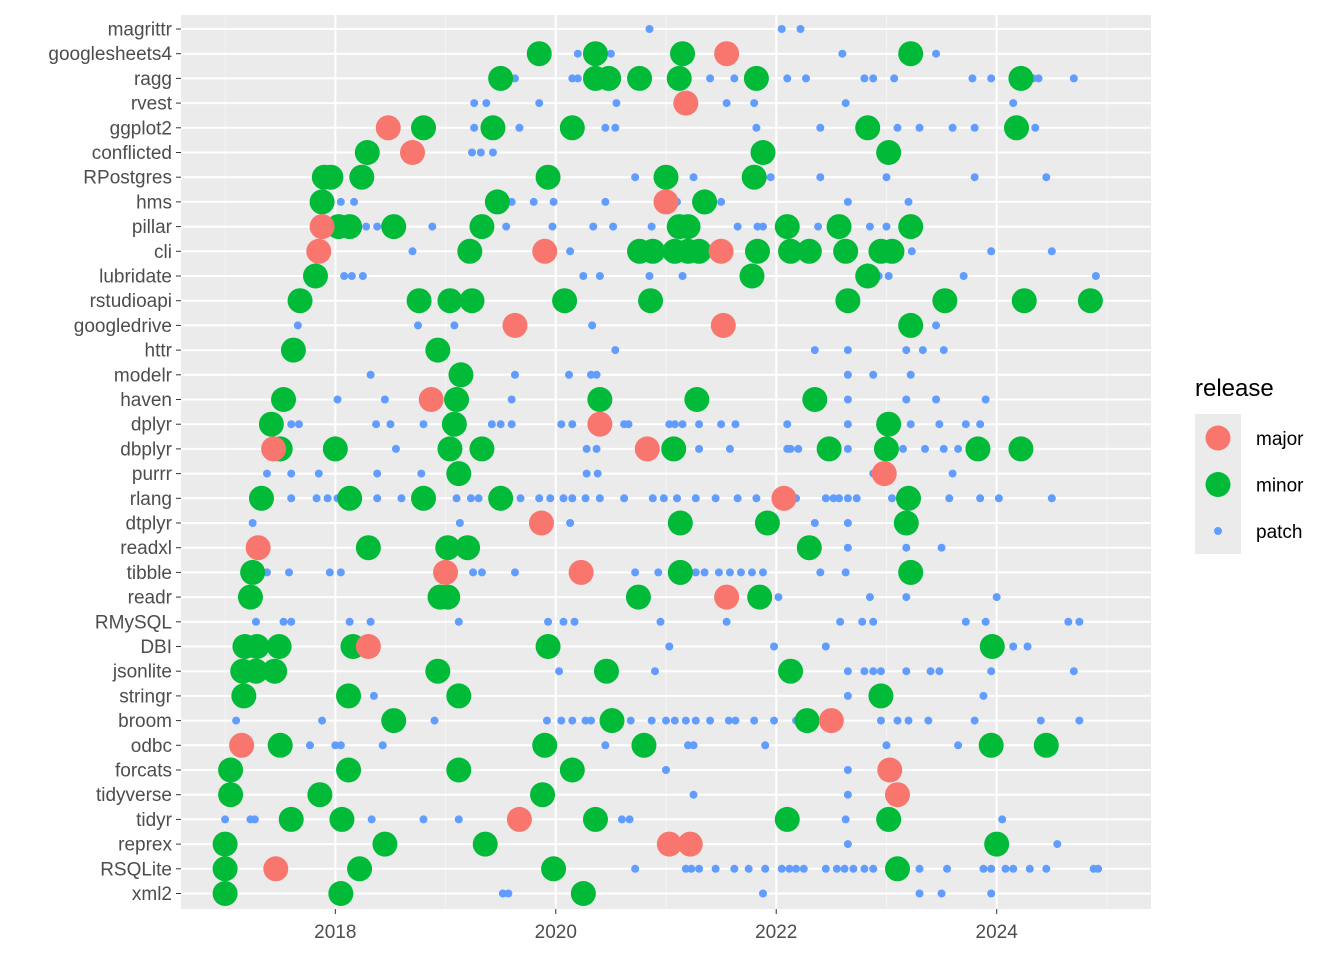  Describe the element at coordinates (153, 79) in the screenshot. I see `y-tick-label: ragg` at that location.